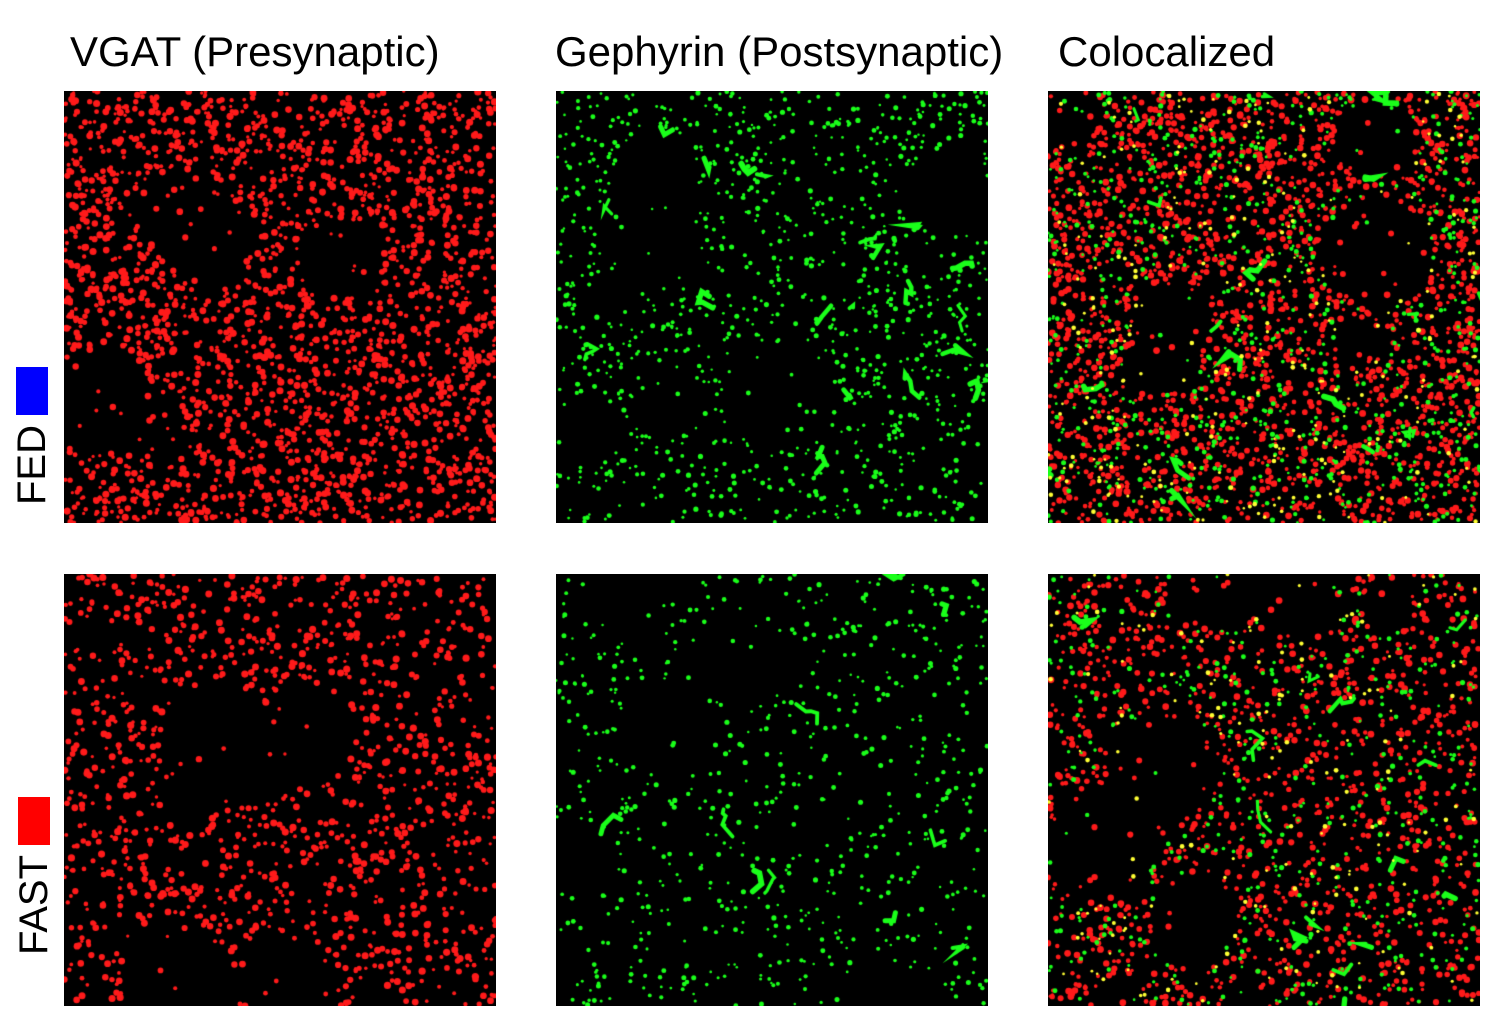  I want to click on row-label-fed: FED, so click(32, 436).